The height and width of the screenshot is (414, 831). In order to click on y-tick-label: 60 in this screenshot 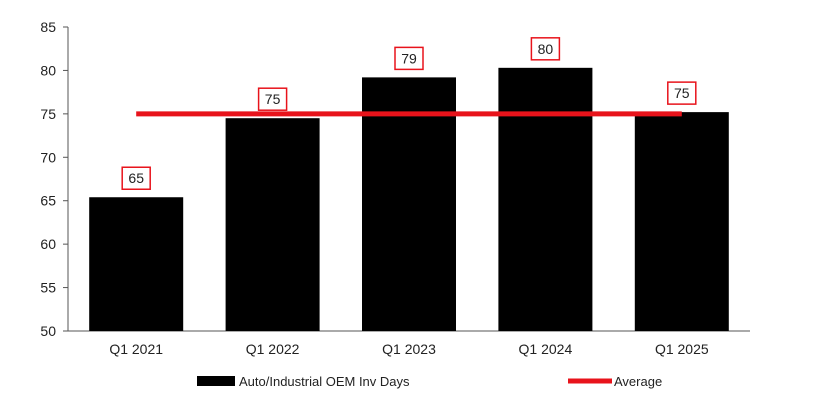, I will do `click(48, 244)`.